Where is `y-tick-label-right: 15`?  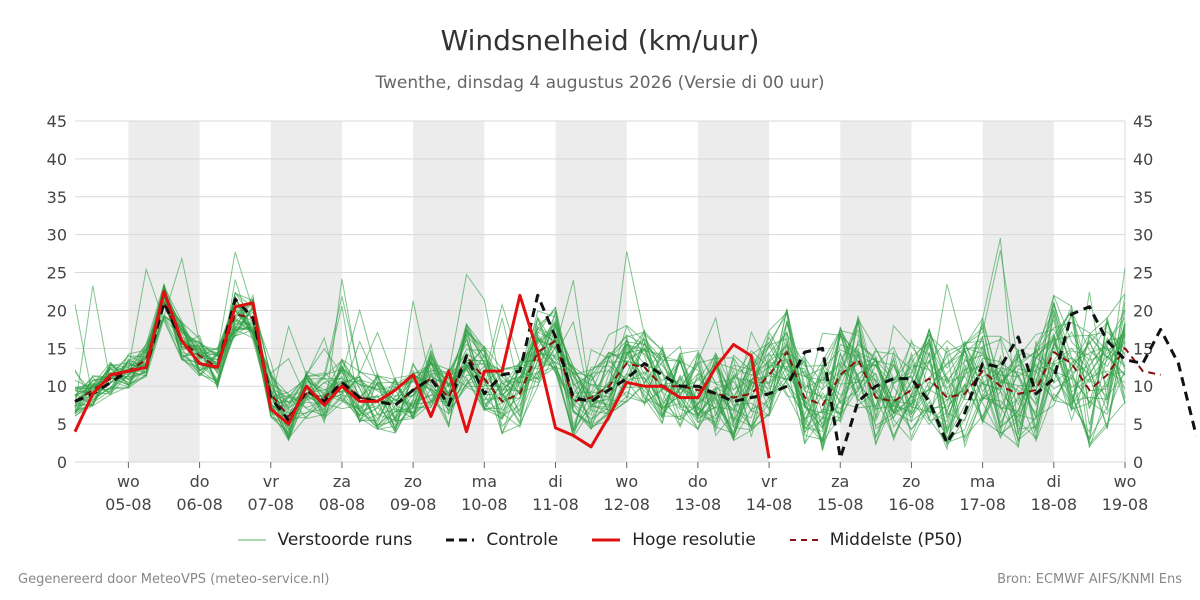 y-tick-label-right: 15 is located at coordinates (1143, 348).